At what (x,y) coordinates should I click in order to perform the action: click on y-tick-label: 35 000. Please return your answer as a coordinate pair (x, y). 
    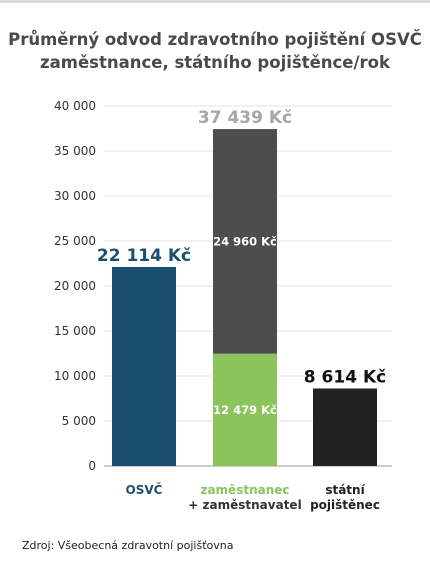
    Looking at the image, I should click on (75, 151).